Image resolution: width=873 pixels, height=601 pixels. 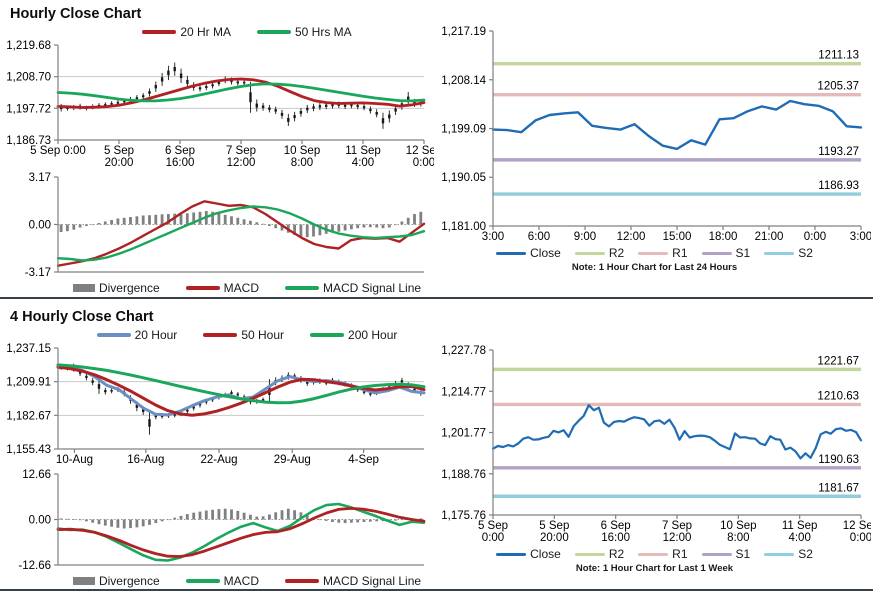 What do you see at coordinates (722, 237) in the screenshot?
I see `svg-text: 18:00` at bounding box center [722, 237].